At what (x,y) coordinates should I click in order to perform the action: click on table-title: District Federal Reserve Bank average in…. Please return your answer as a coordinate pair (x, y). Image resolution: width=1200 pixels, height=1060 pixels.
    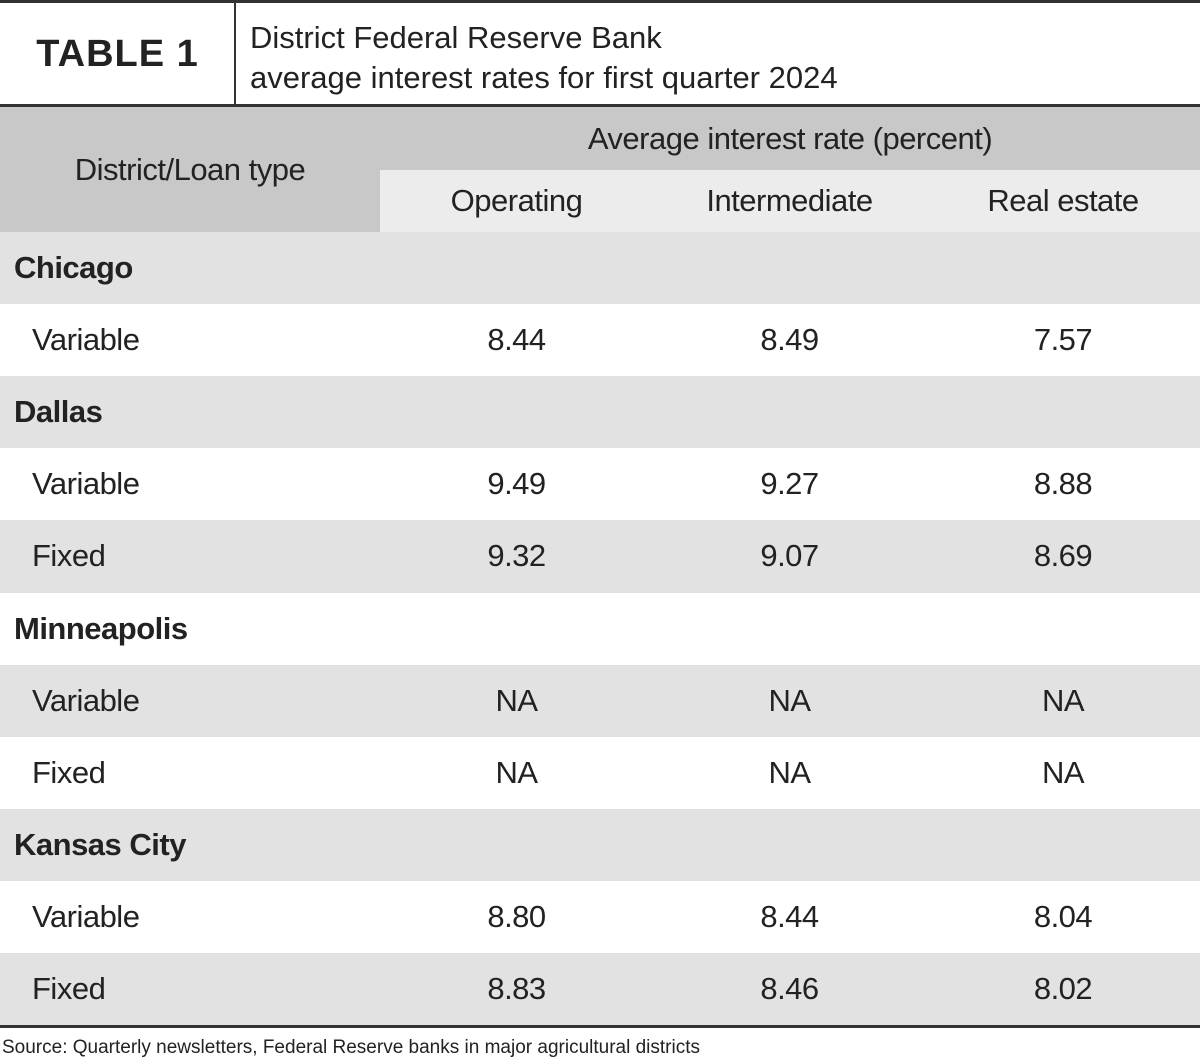
    Looking at the image, I should click on (544, 58).